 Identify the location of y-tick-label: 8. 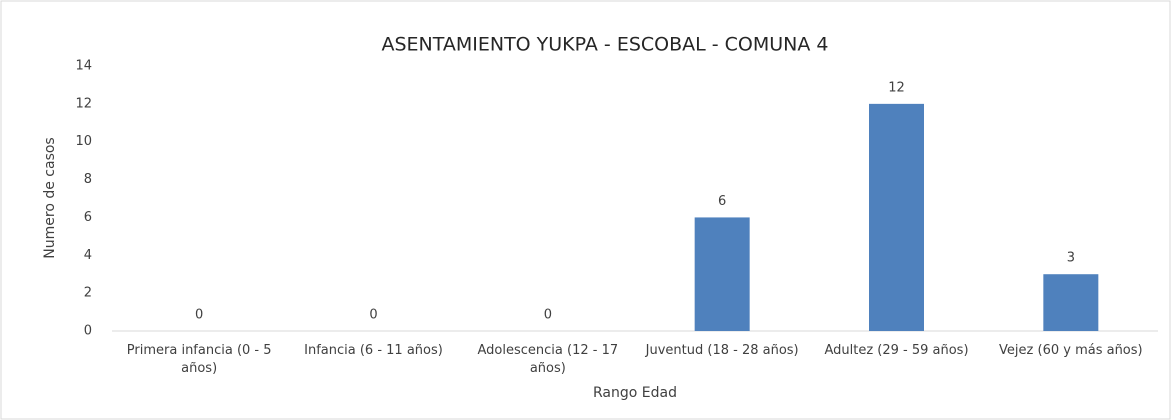
(88, 179).